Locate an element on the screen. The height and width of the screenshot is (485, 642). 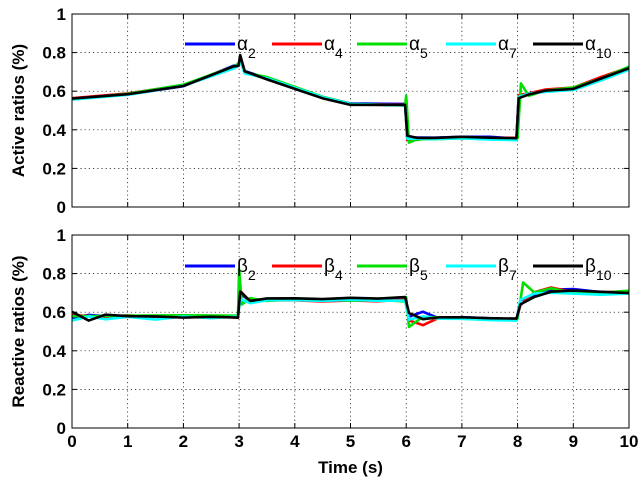
legend-label-5: β5 is located at coordinates (418, 269).